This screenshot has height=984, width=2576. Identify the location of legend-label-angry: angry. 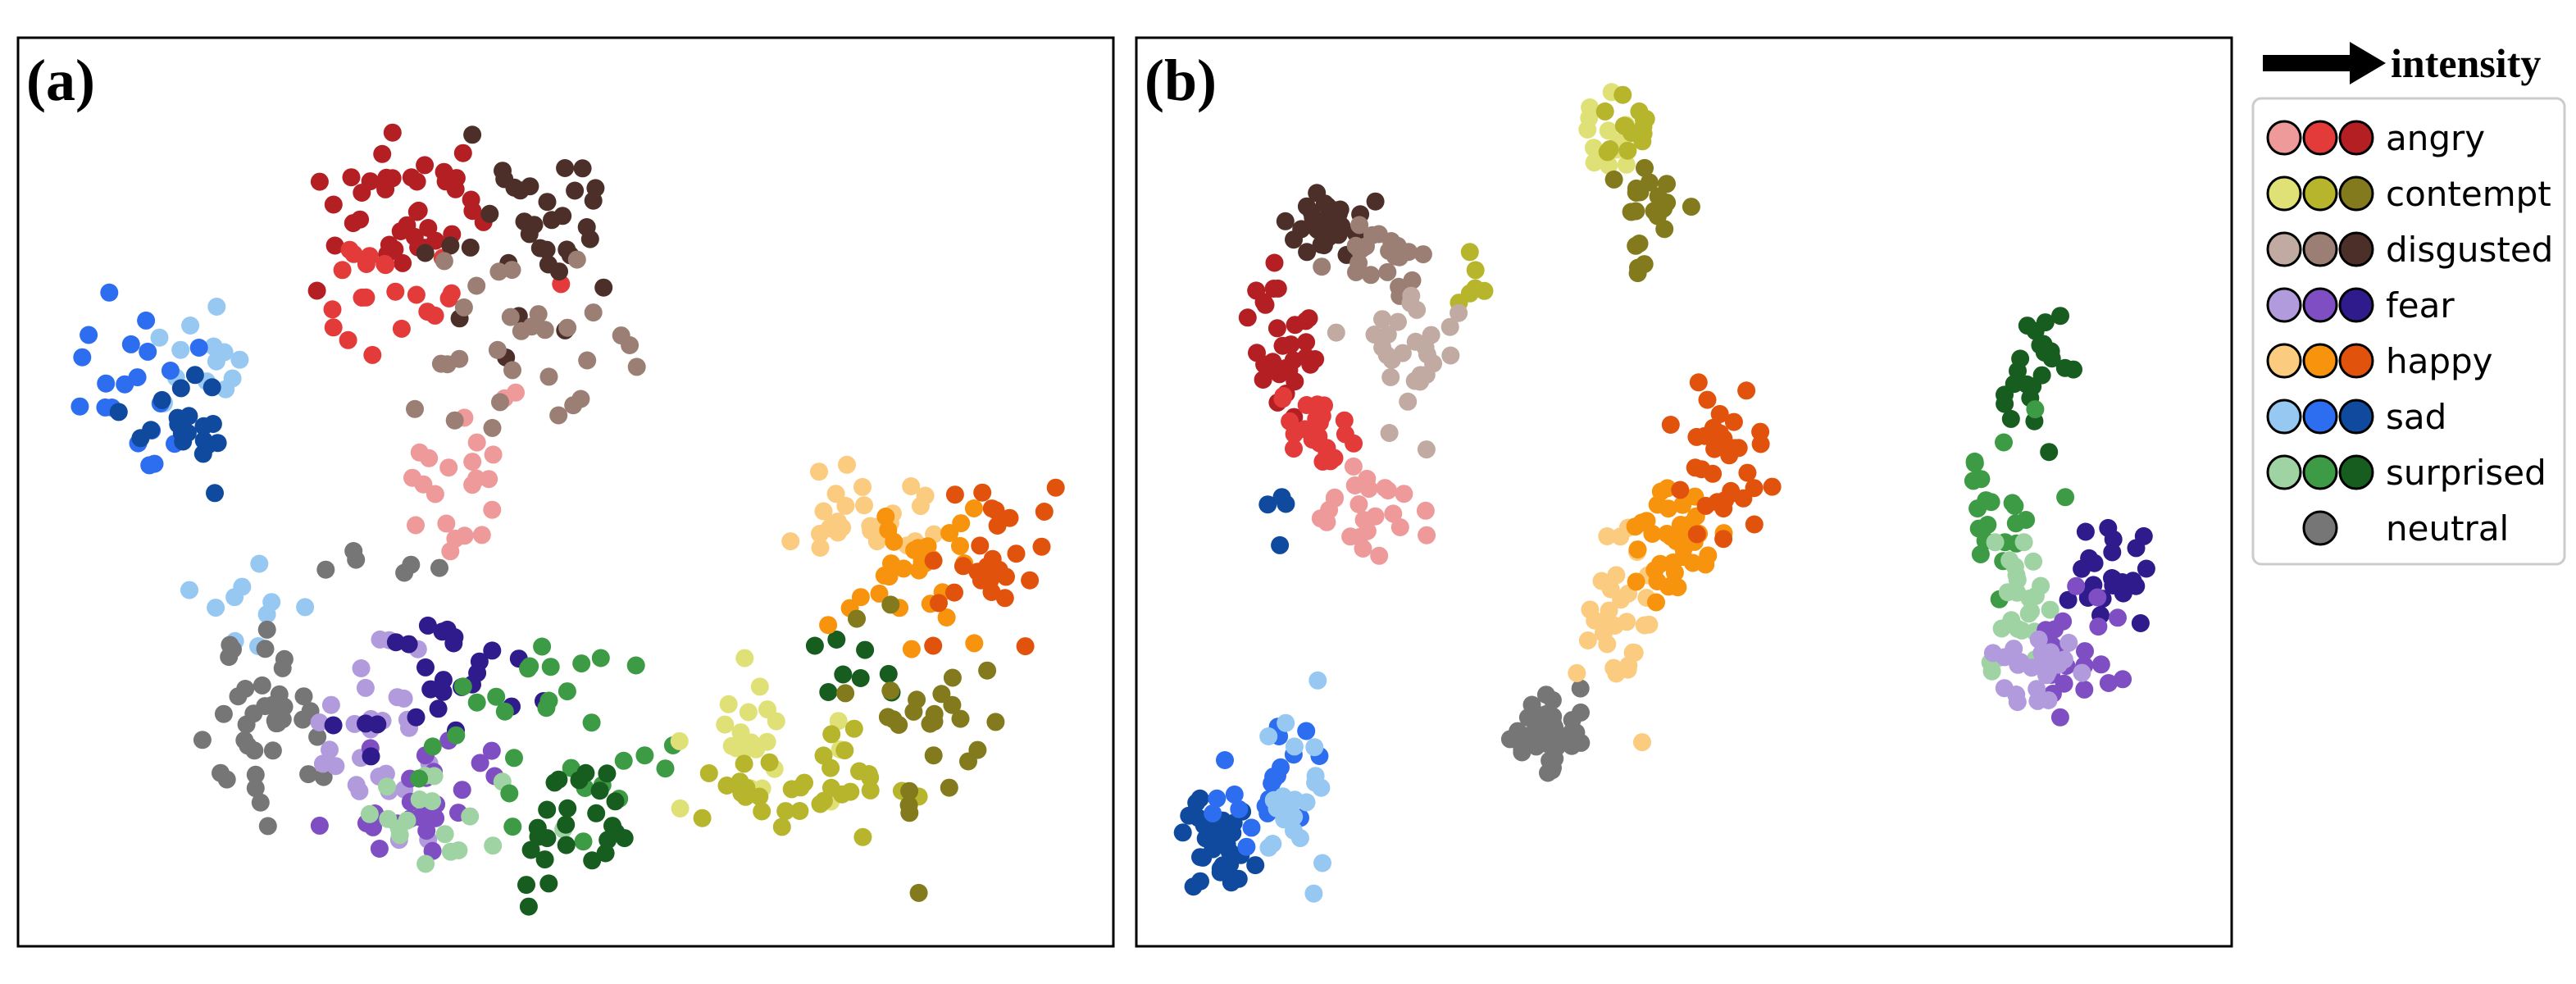
(2435, 138).